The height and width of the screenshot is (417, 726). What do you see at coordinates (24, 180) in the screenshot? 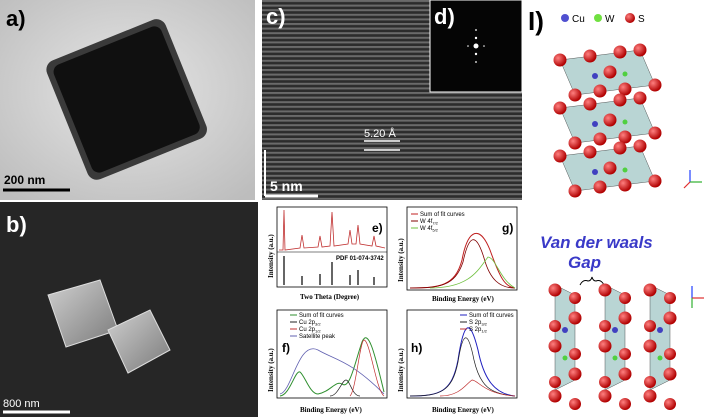
I see `scale-bar-label: 200 nm` at bounding box center [24, 180].